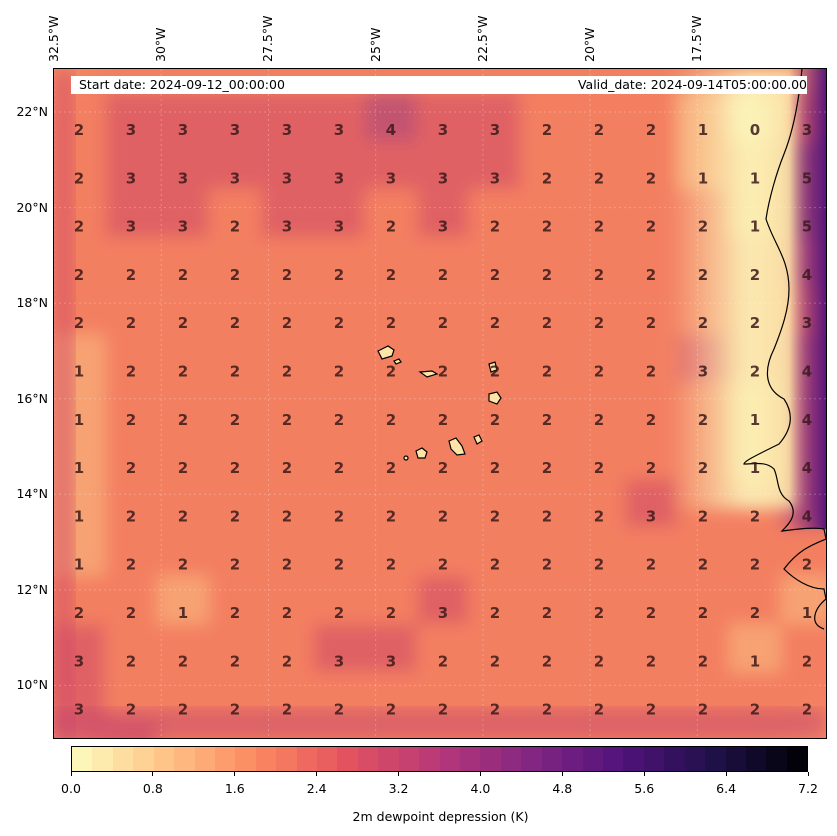  I want to click on coastal-dark-band, so click(807, 299).